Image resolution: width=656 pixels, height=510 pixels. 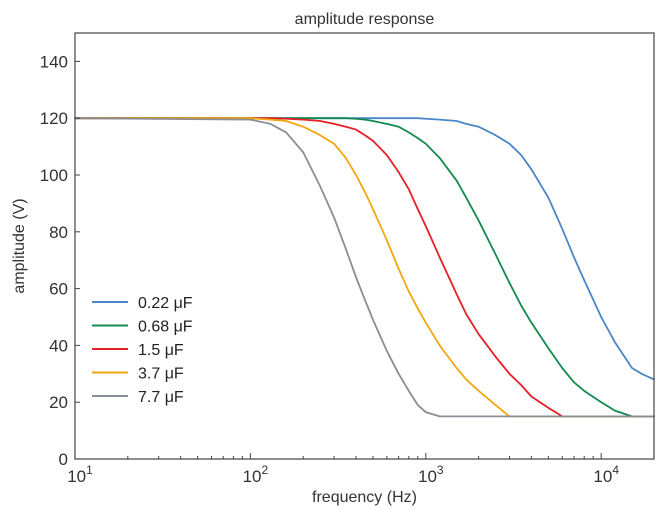 I want to click on x-tick-label-exponent: 4, so click(x=615, y=470).